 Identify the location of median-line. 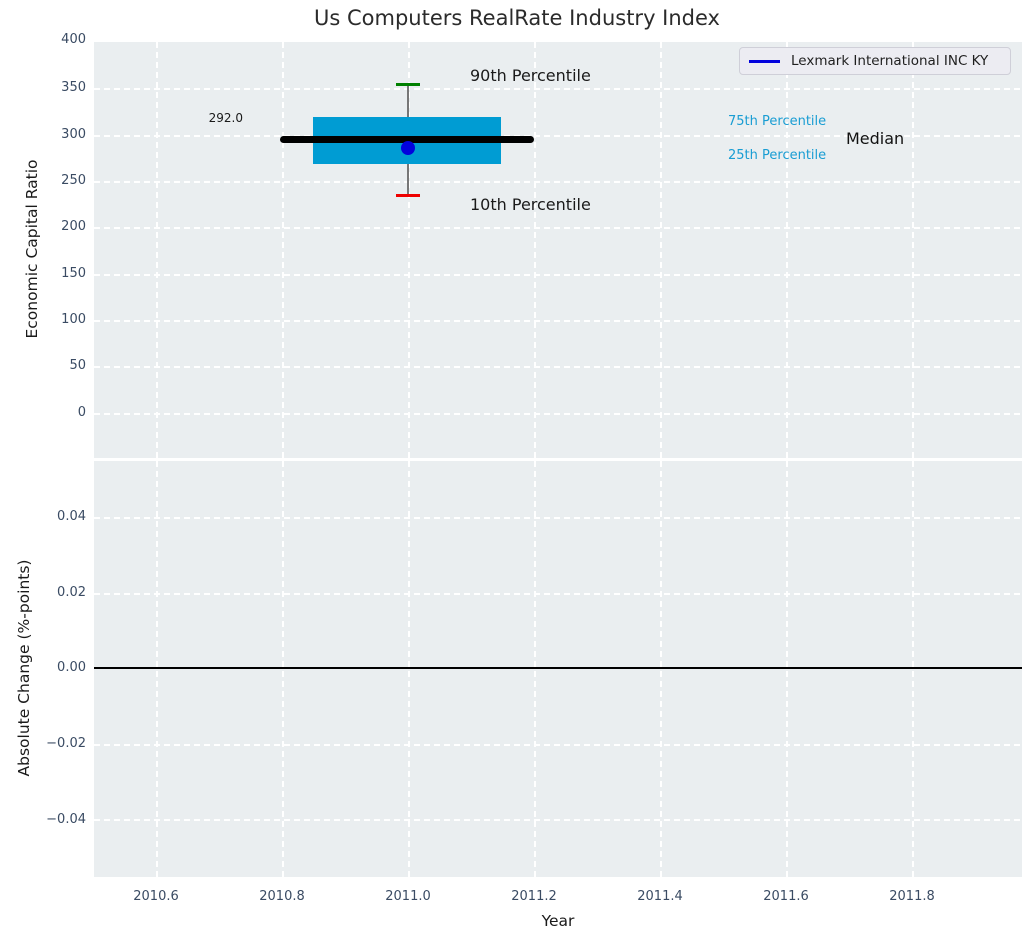
(407, 139).